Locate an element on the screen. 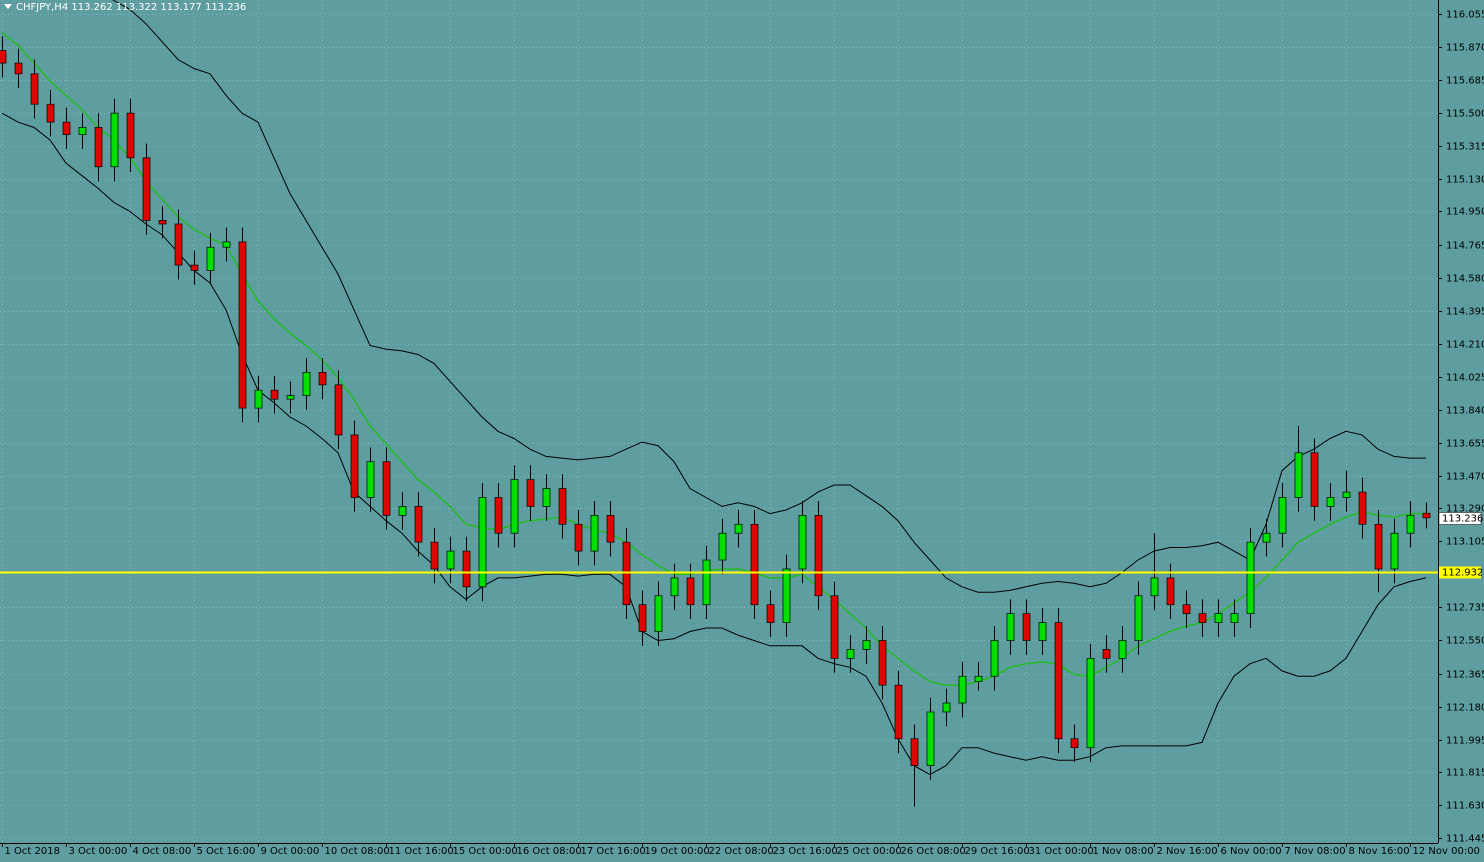  hline-label: 112.932 is located at coordinates (1462, 573).